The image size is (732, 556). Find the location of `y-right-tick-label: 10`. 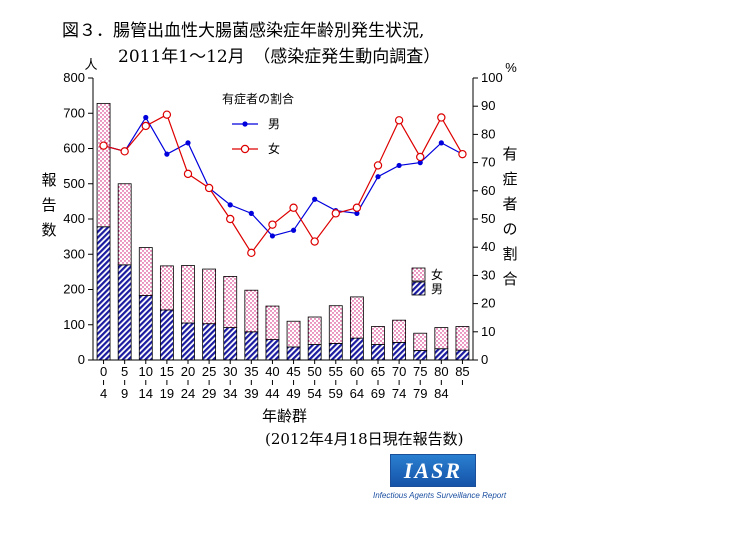

y-right-tick-label: 10 is located at coordinates (488, 331).